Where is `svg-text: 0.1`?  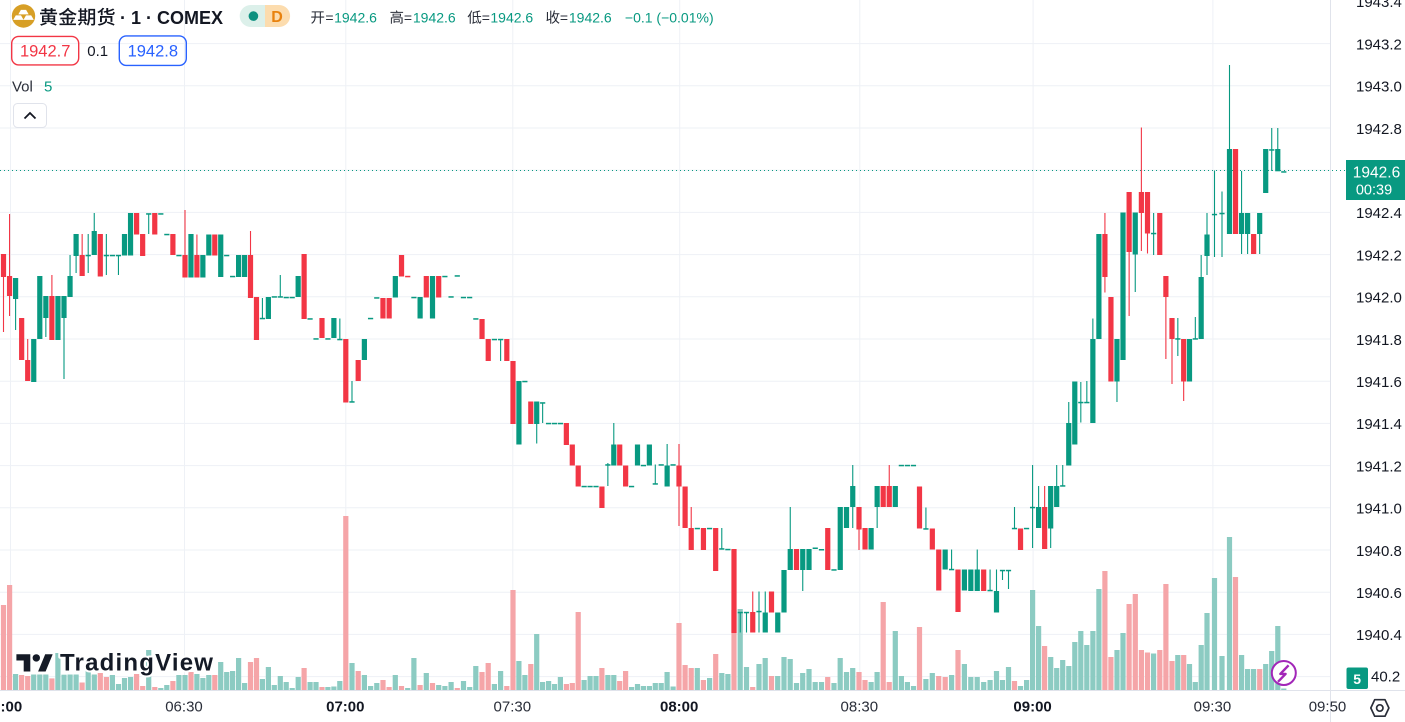
svg-text: 0.1 is located at coordinates (97, 51).